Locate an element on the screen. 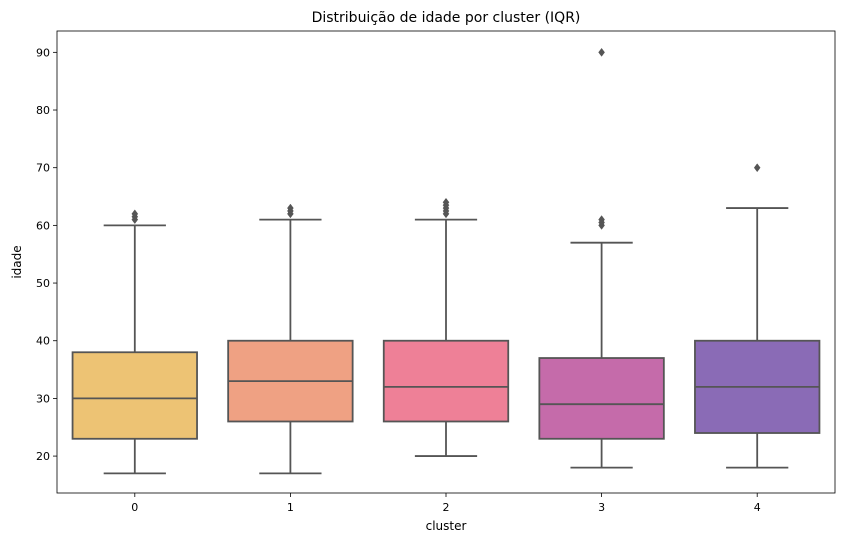 The image size is (842, 545). x-tick-label-0: 0 is located at coordinates (134, 507).